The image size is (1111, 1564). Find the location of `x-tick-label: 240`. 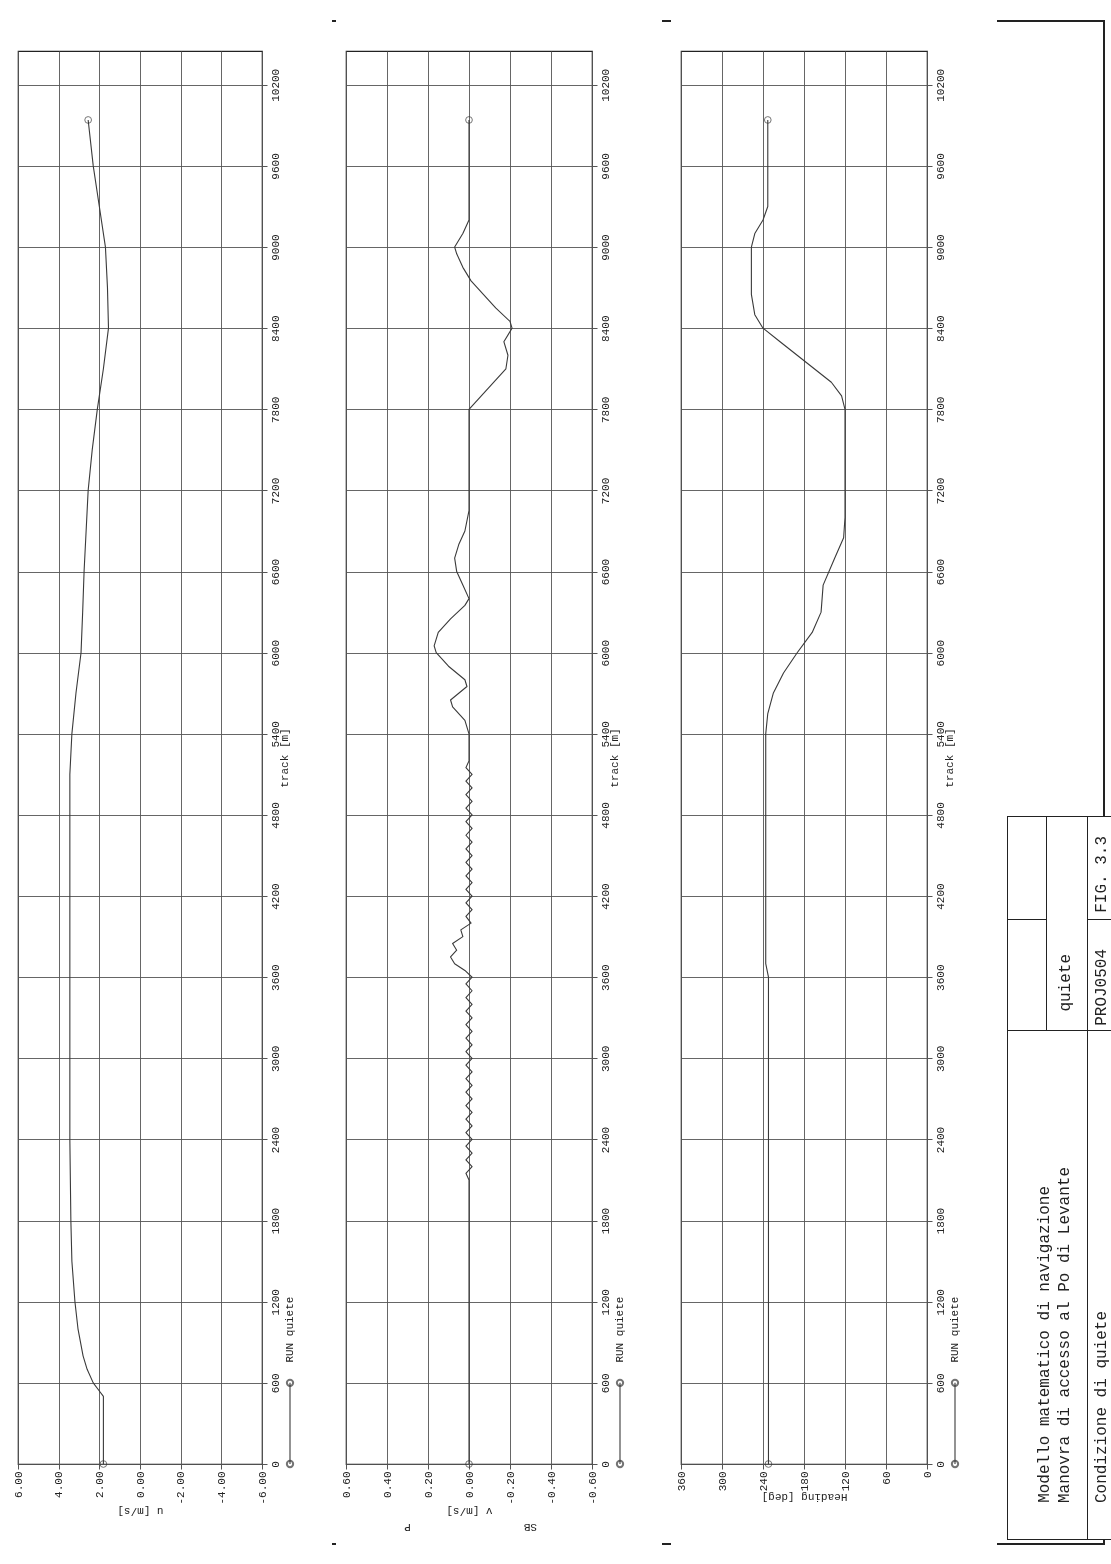

x-tick-label: 240 is located at coordinates (763, 1481).